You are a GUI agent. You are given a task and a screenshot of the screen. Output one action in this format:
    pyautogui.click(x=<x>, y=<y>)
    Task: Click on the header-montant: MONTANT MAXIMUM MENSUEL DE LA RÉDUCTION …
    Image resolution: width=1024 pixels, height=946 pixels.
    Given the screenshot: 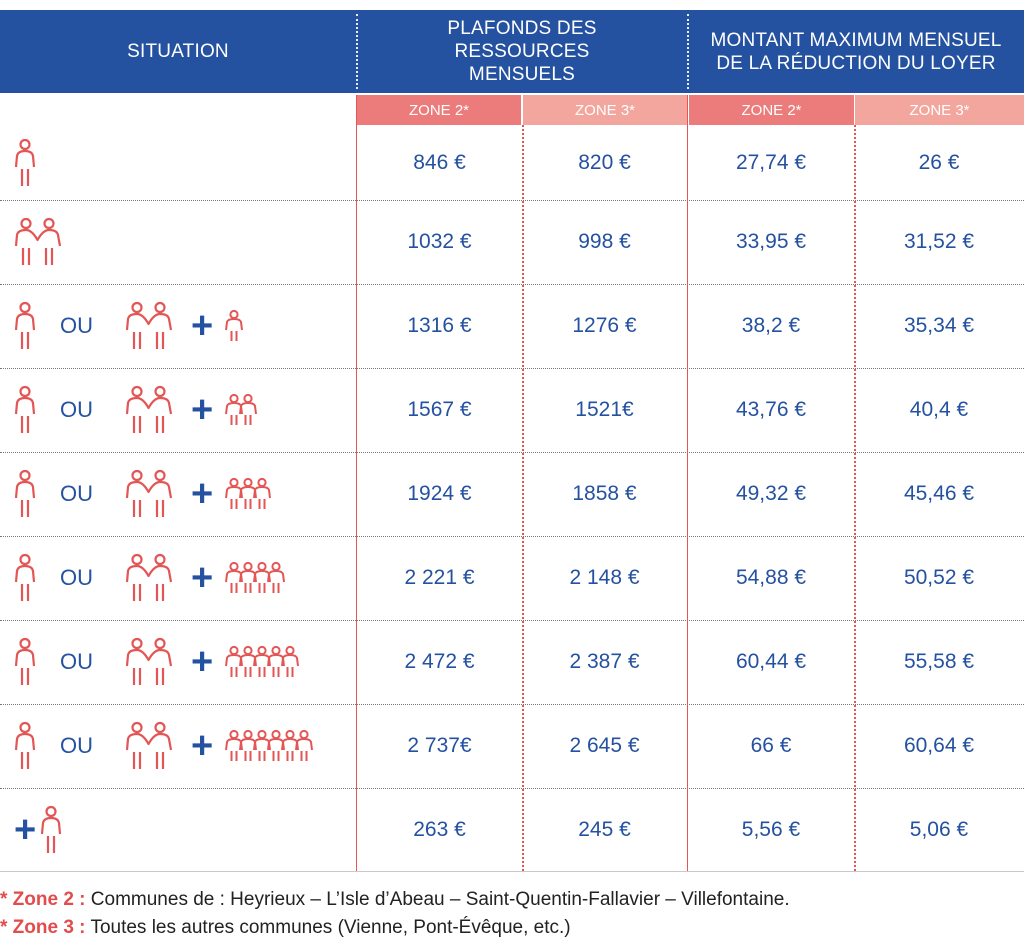 What is the action you would take?
    pyautogui.click(x=856, y=51)
    